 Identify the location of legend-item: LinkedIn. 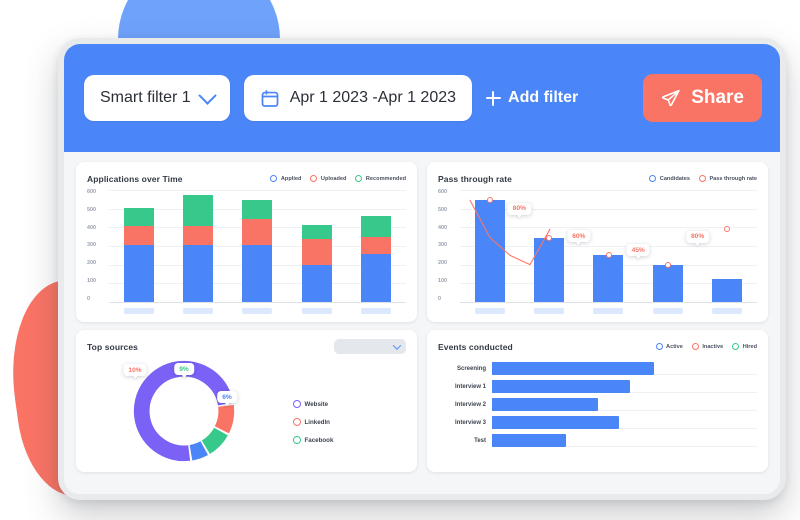
(313, 422).